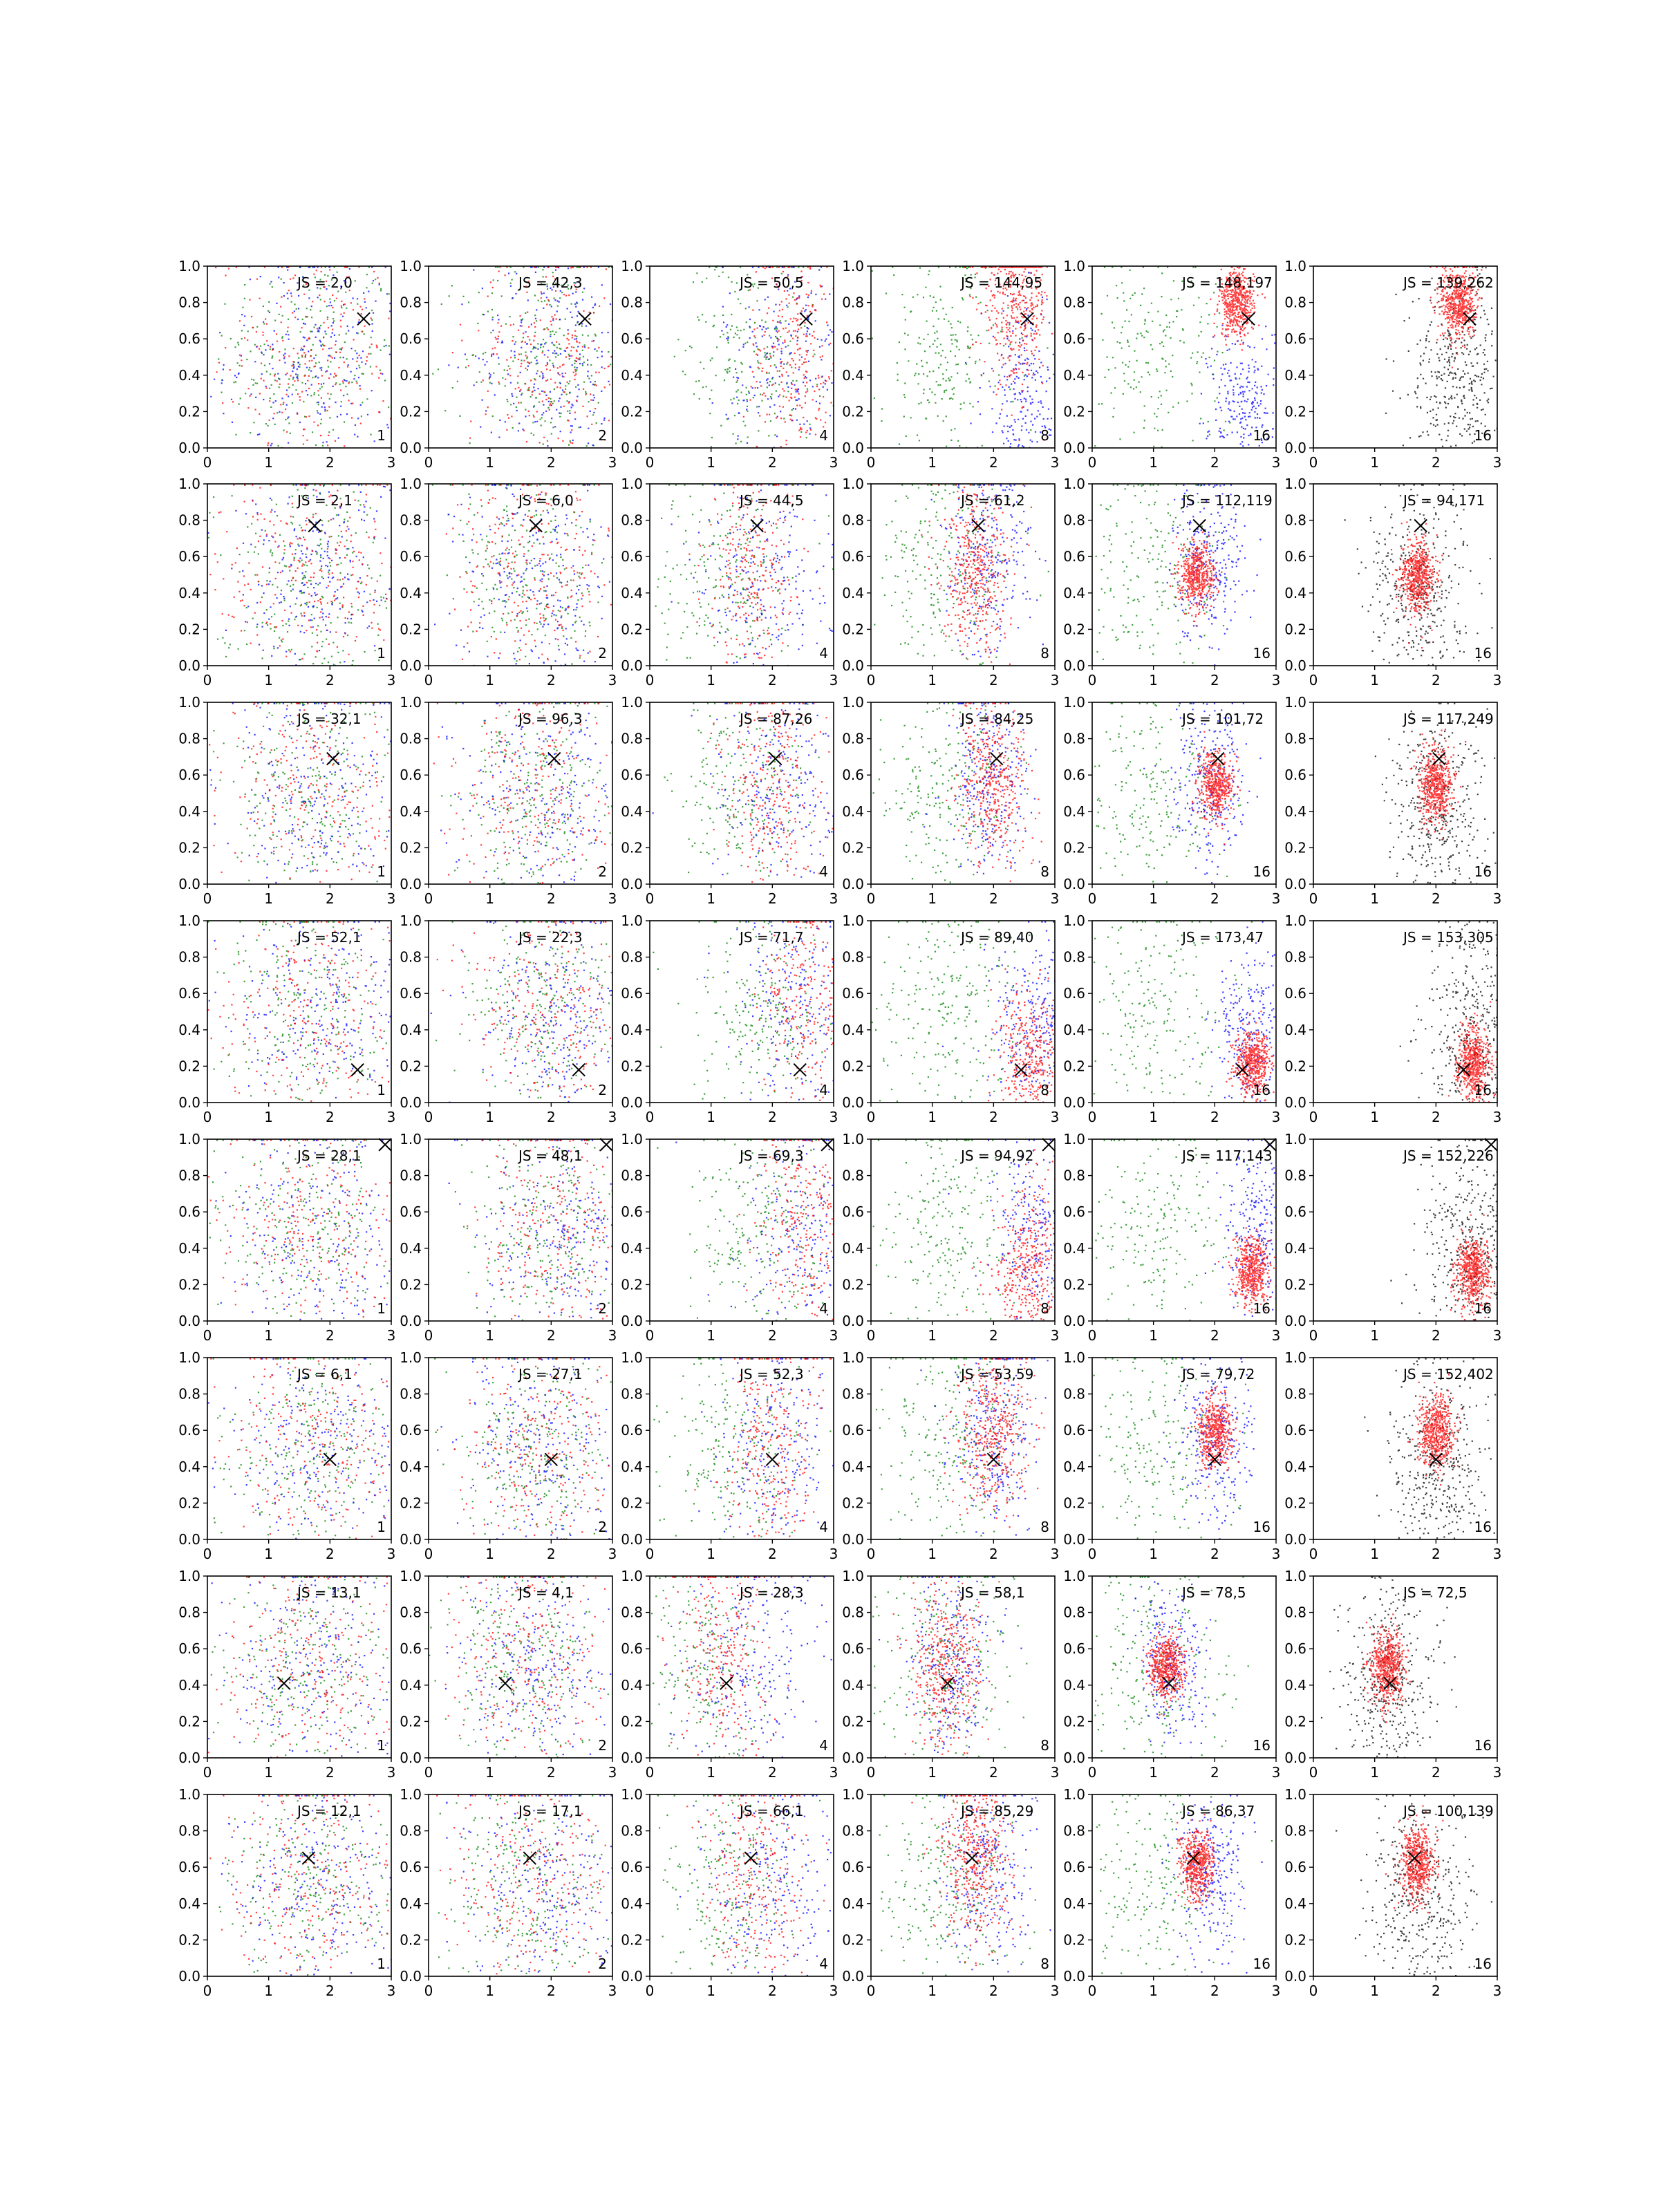 This screenshot has height=2212, width=1659. What do you see at coordinates (996, 719) in the screenshot?
I see `js-label: JS = 84,25` at bounding box center [996, 719].